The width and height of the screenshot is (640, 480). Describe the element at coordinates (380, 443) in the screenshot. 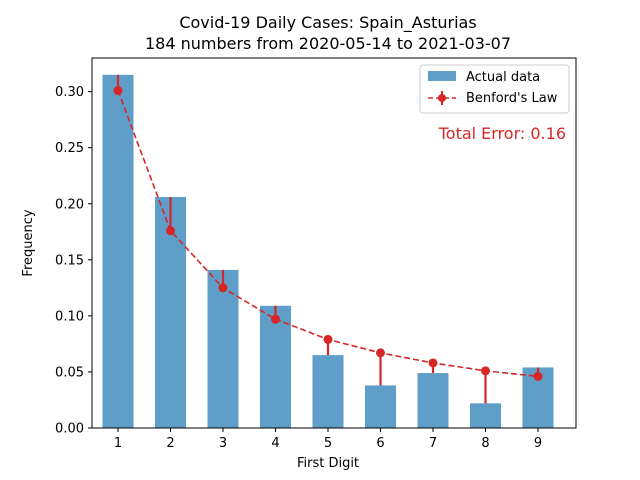

I see `x-tick-label: 6` at that location.